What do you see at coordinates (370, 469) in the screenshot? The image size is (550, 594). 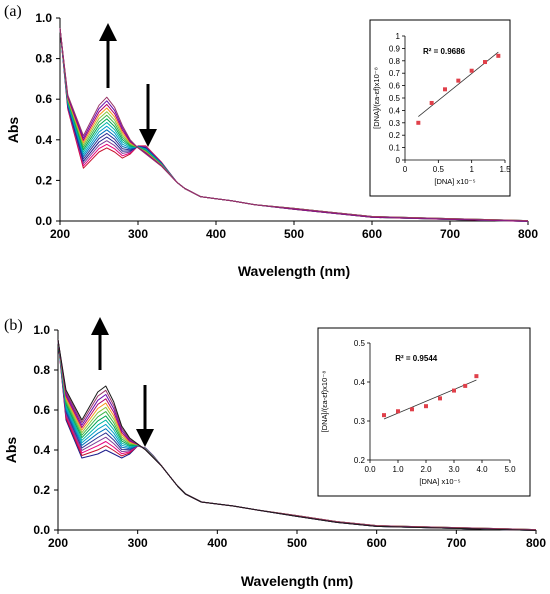 I see `inset-x-tick-label: 0.0` at bounding box center [370, 469].